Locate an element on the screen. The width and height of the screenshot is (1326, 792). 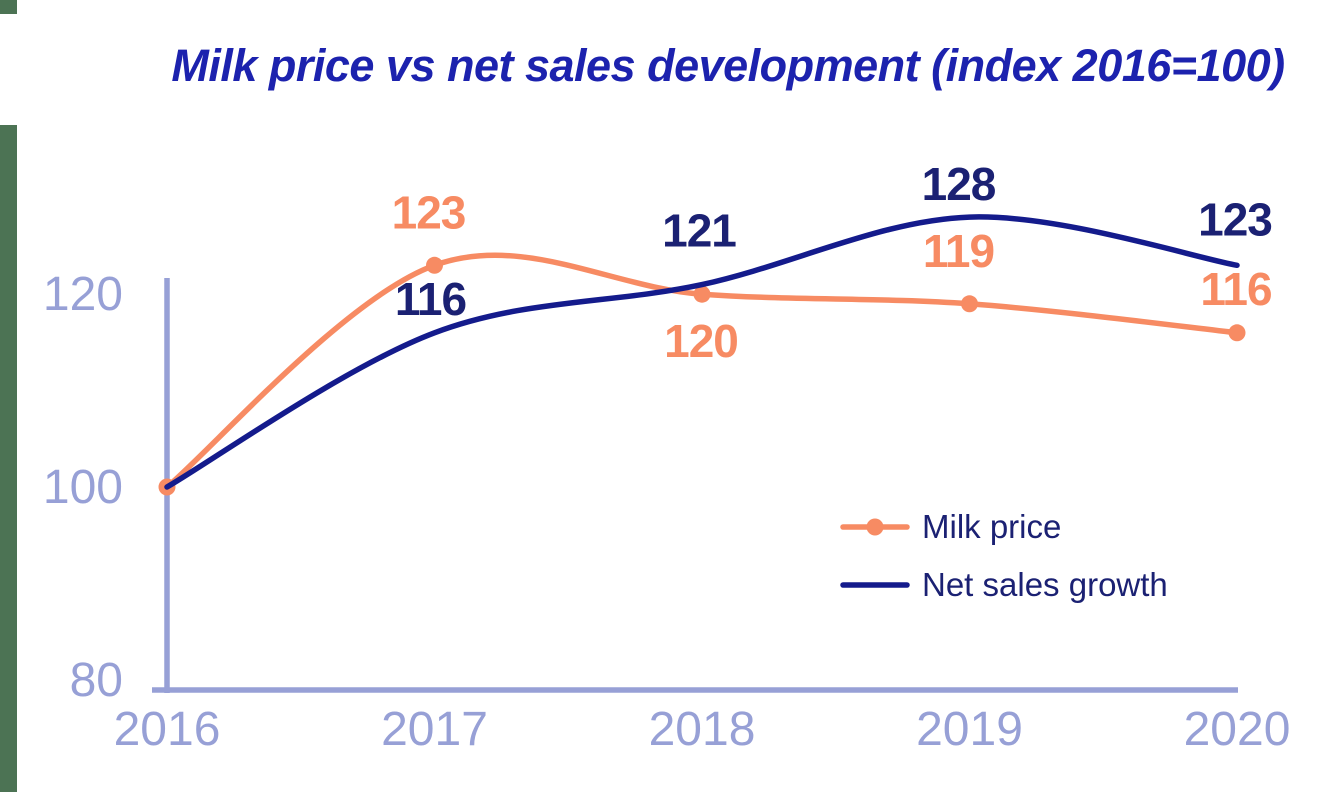
x-tick-label: 2019 is located at coordinates (969, 729).